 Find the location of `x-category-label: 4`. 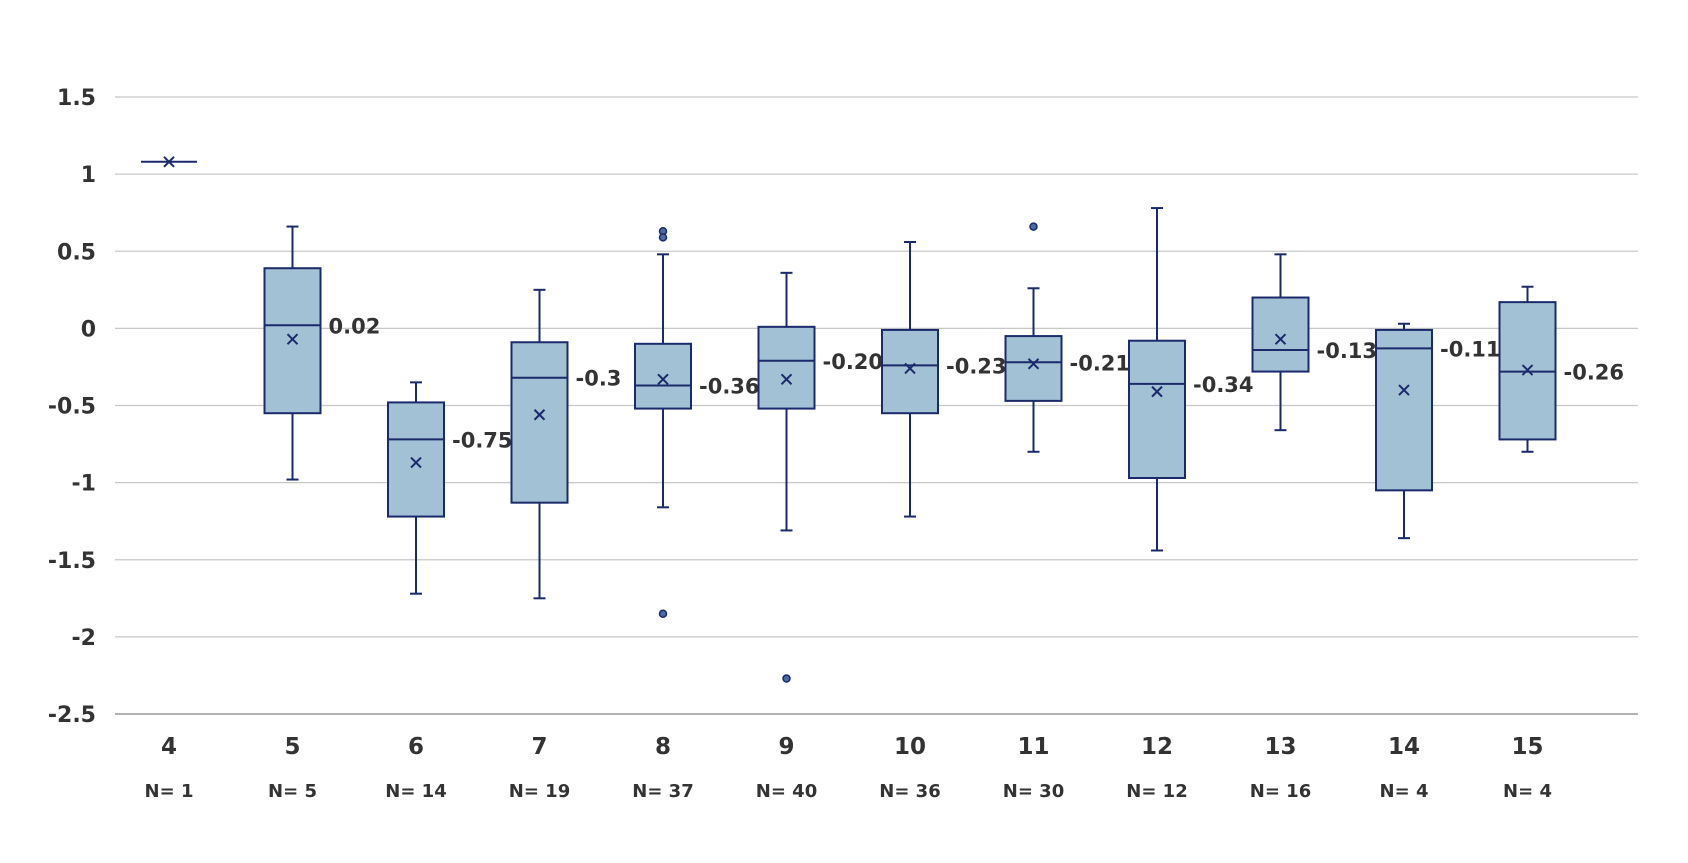

x-category-label: 4 is located at coordinates (169, 747).